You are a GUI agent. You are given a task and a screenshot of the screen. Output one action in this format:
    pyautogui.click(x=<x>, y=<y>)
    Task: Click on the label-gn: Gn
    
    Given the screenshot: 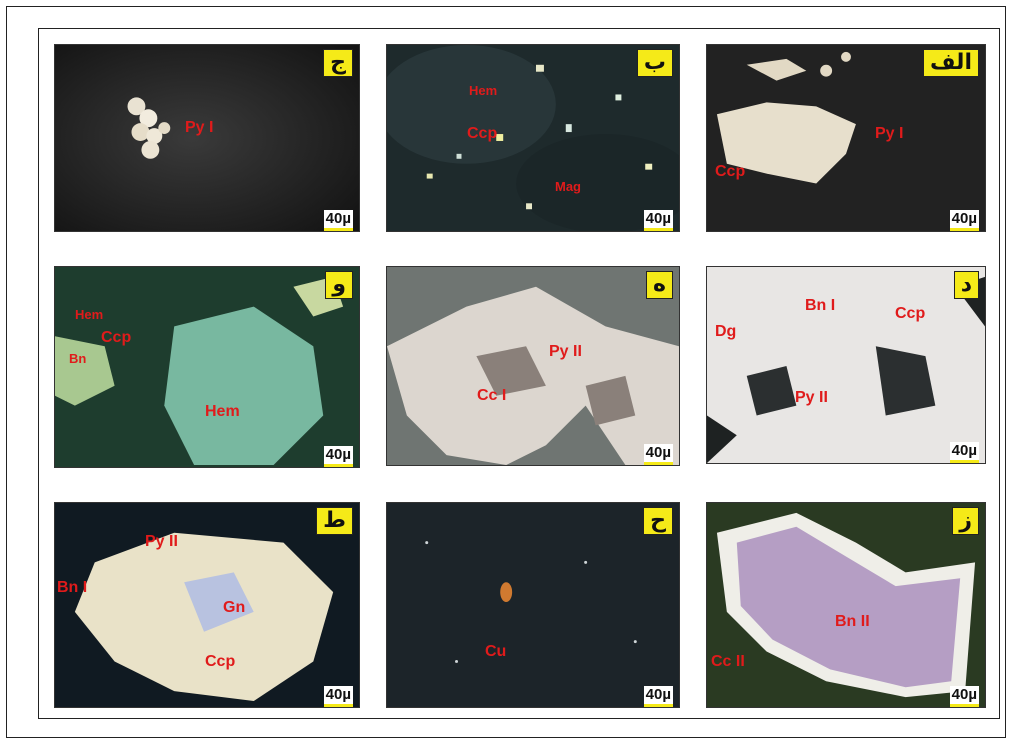 What is the action you would take?
    pyautogui.click(x=234, y=607)
    